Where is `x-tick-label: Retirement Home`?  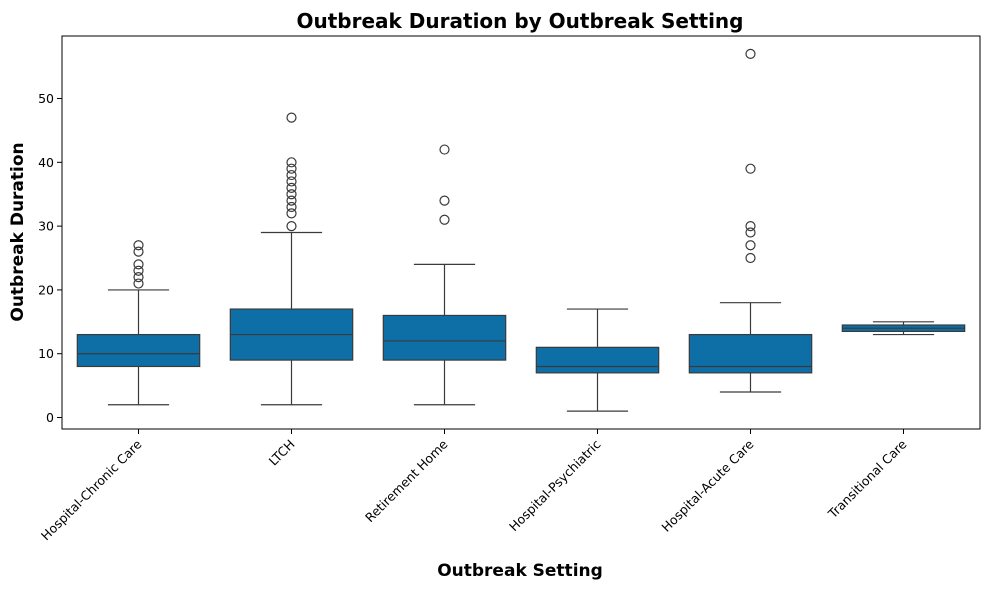 x-tick-label: Retirement Home is located at coordinates (406, 480).